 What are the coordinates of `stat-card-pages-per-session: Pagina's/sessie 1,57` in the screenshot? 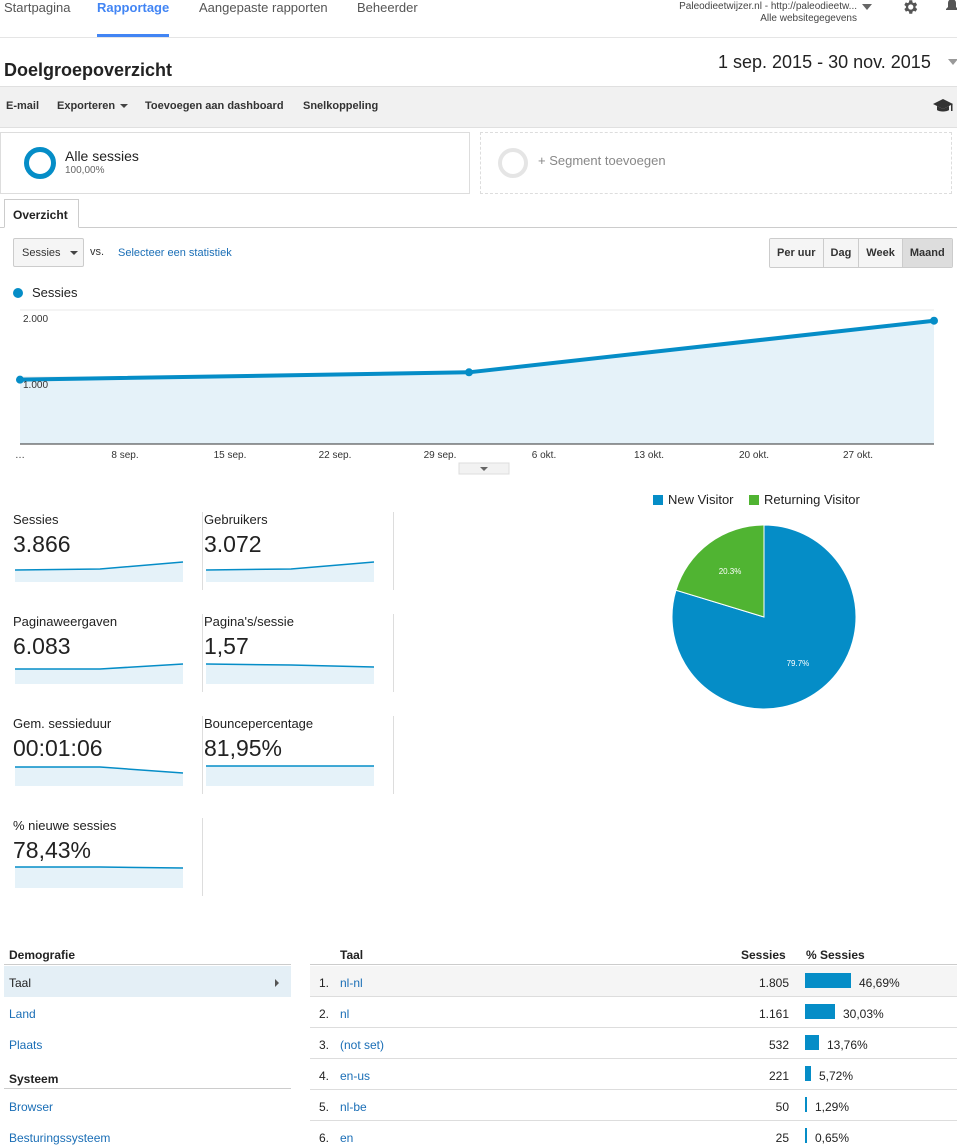 It's located at (299, 653).